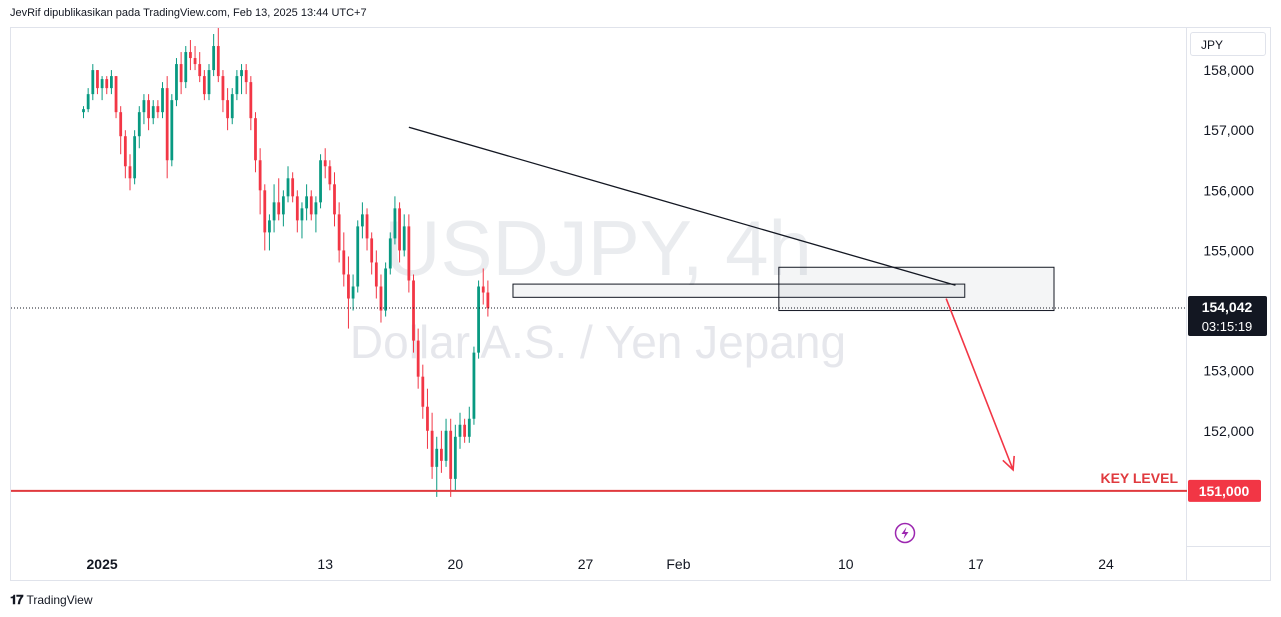  I want to click on key-level-price: 151,000, so click(1224, 491).